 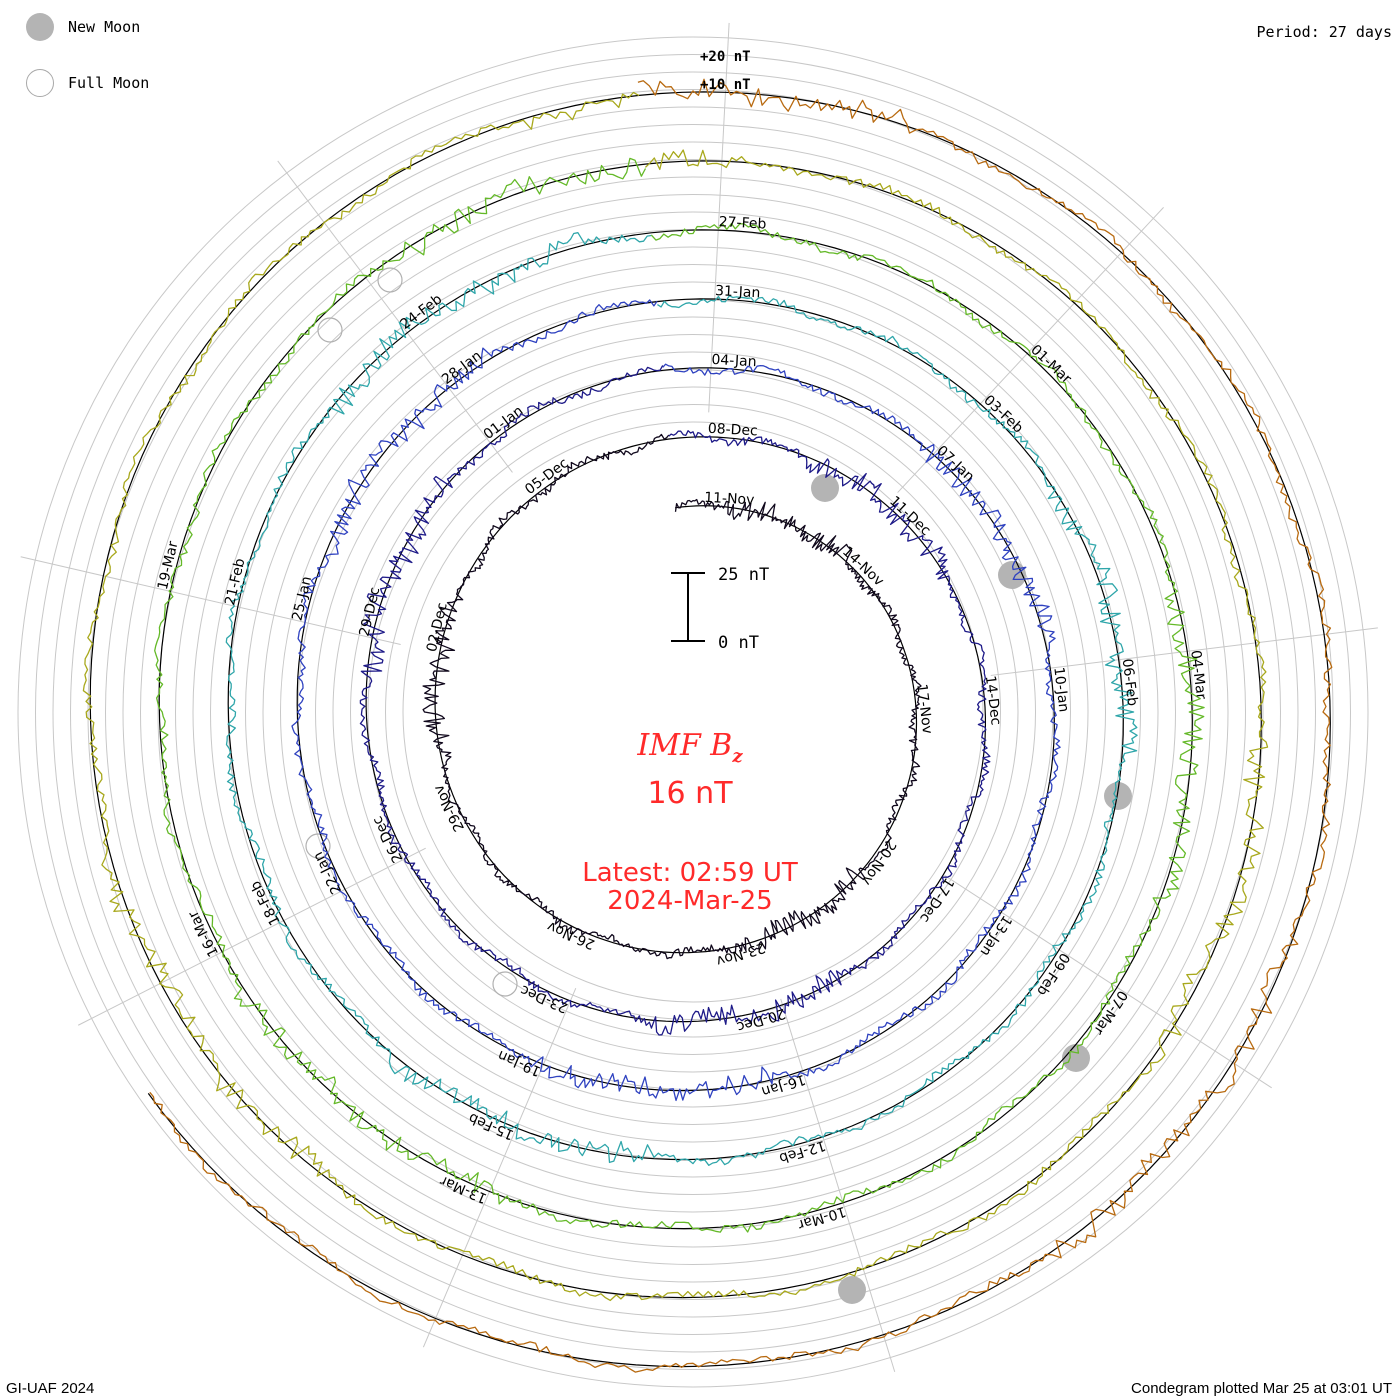 What do you see at coordinates (720, 609) in the screenshot?
I see `scale-bar: 25 nT 0 nT` at bounding box center [720, 609].